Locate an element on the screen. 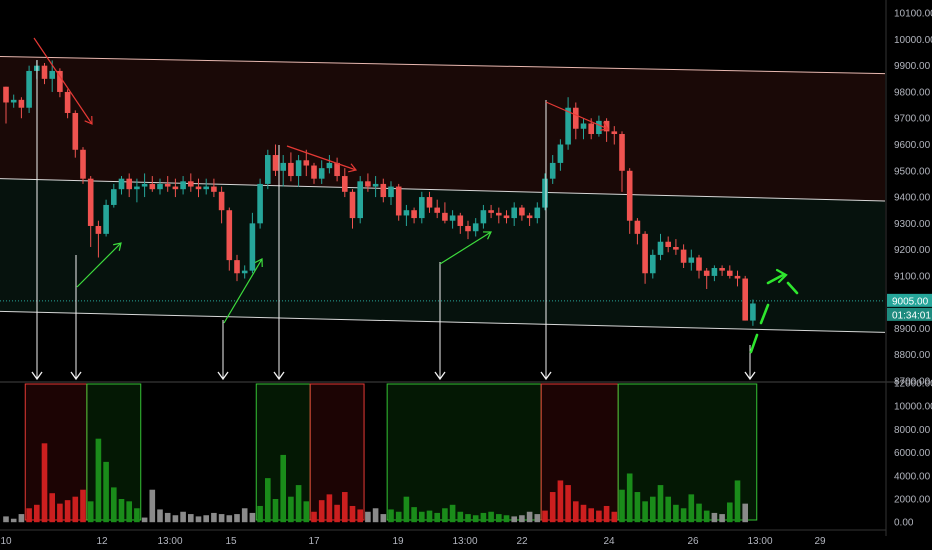 This screenshot has width=932, height=550. price-tick-label: 9800.00 is located at coordinates (912, 92).